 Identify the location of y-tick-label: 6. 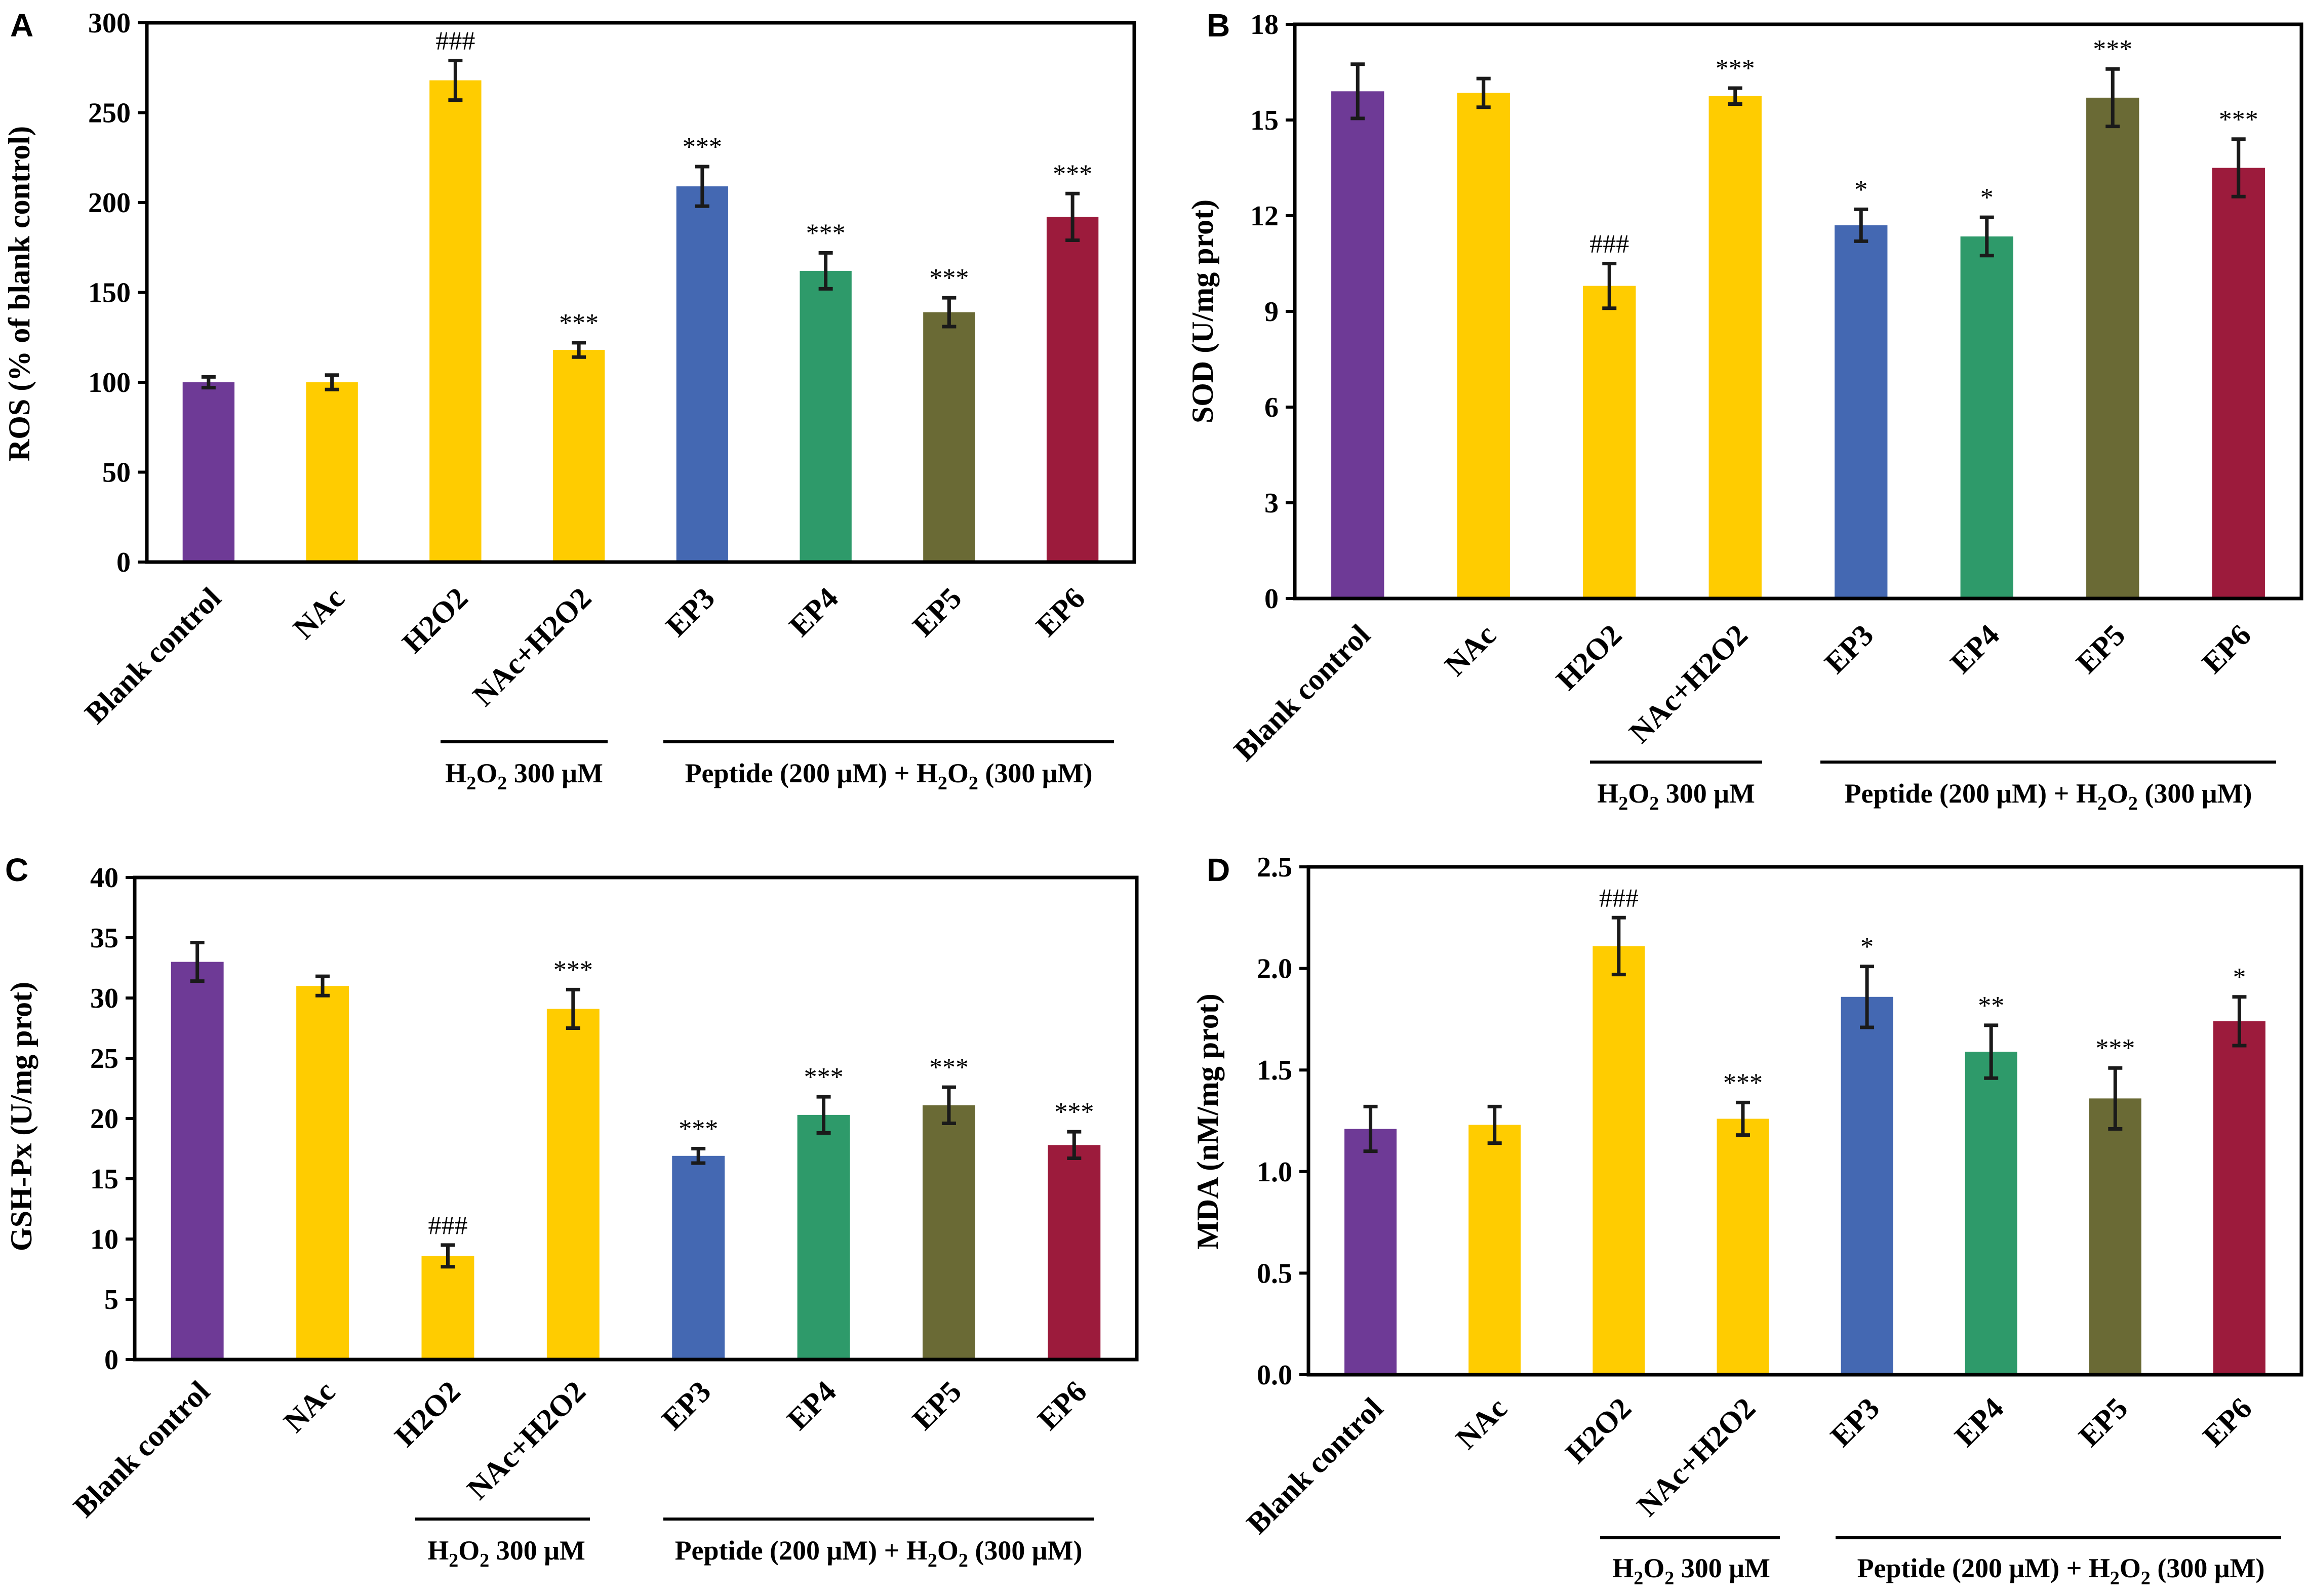
(1271, 407).